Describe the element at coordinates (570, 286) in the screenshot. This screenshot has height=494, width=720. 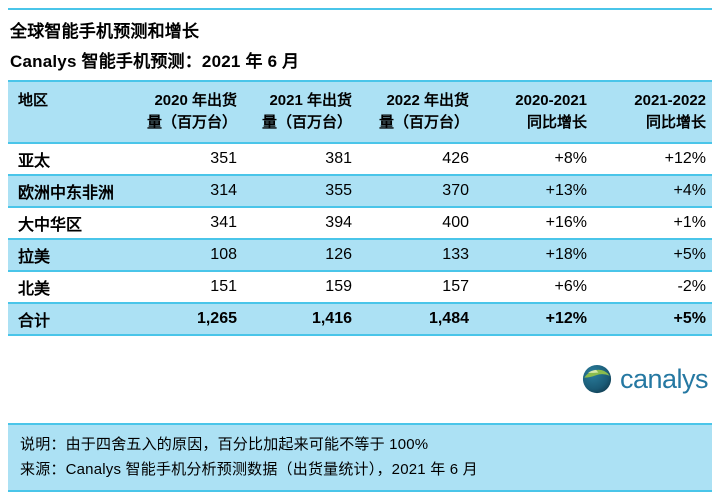
I see `growth-cell: +6%` at that location.